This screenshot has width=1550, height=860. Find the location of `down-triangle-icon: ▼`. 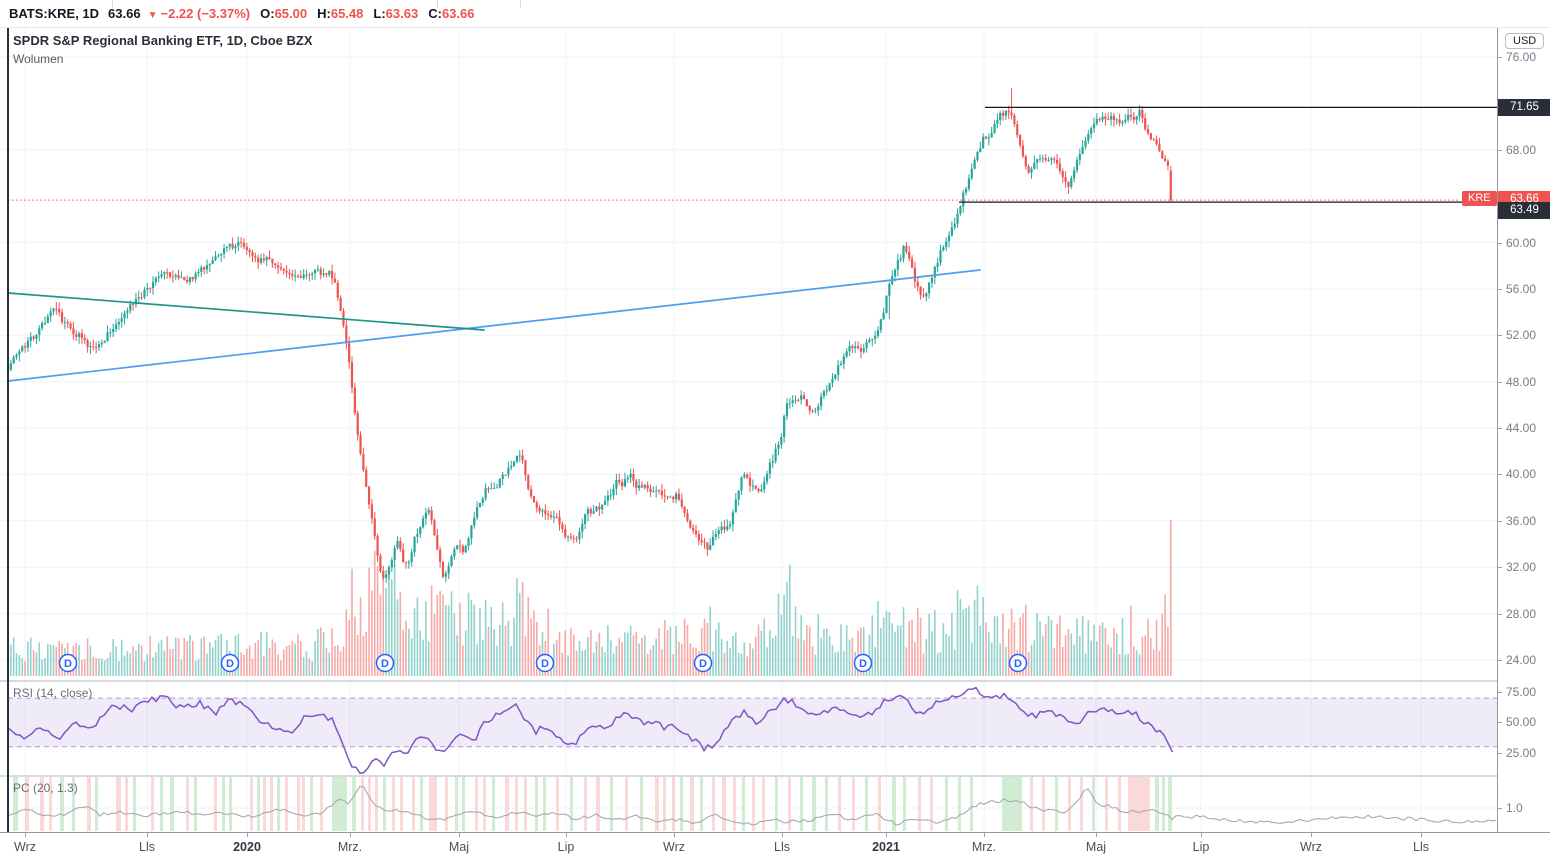

down-triangle-icon: ▼ is located at coordinates (152, 15).